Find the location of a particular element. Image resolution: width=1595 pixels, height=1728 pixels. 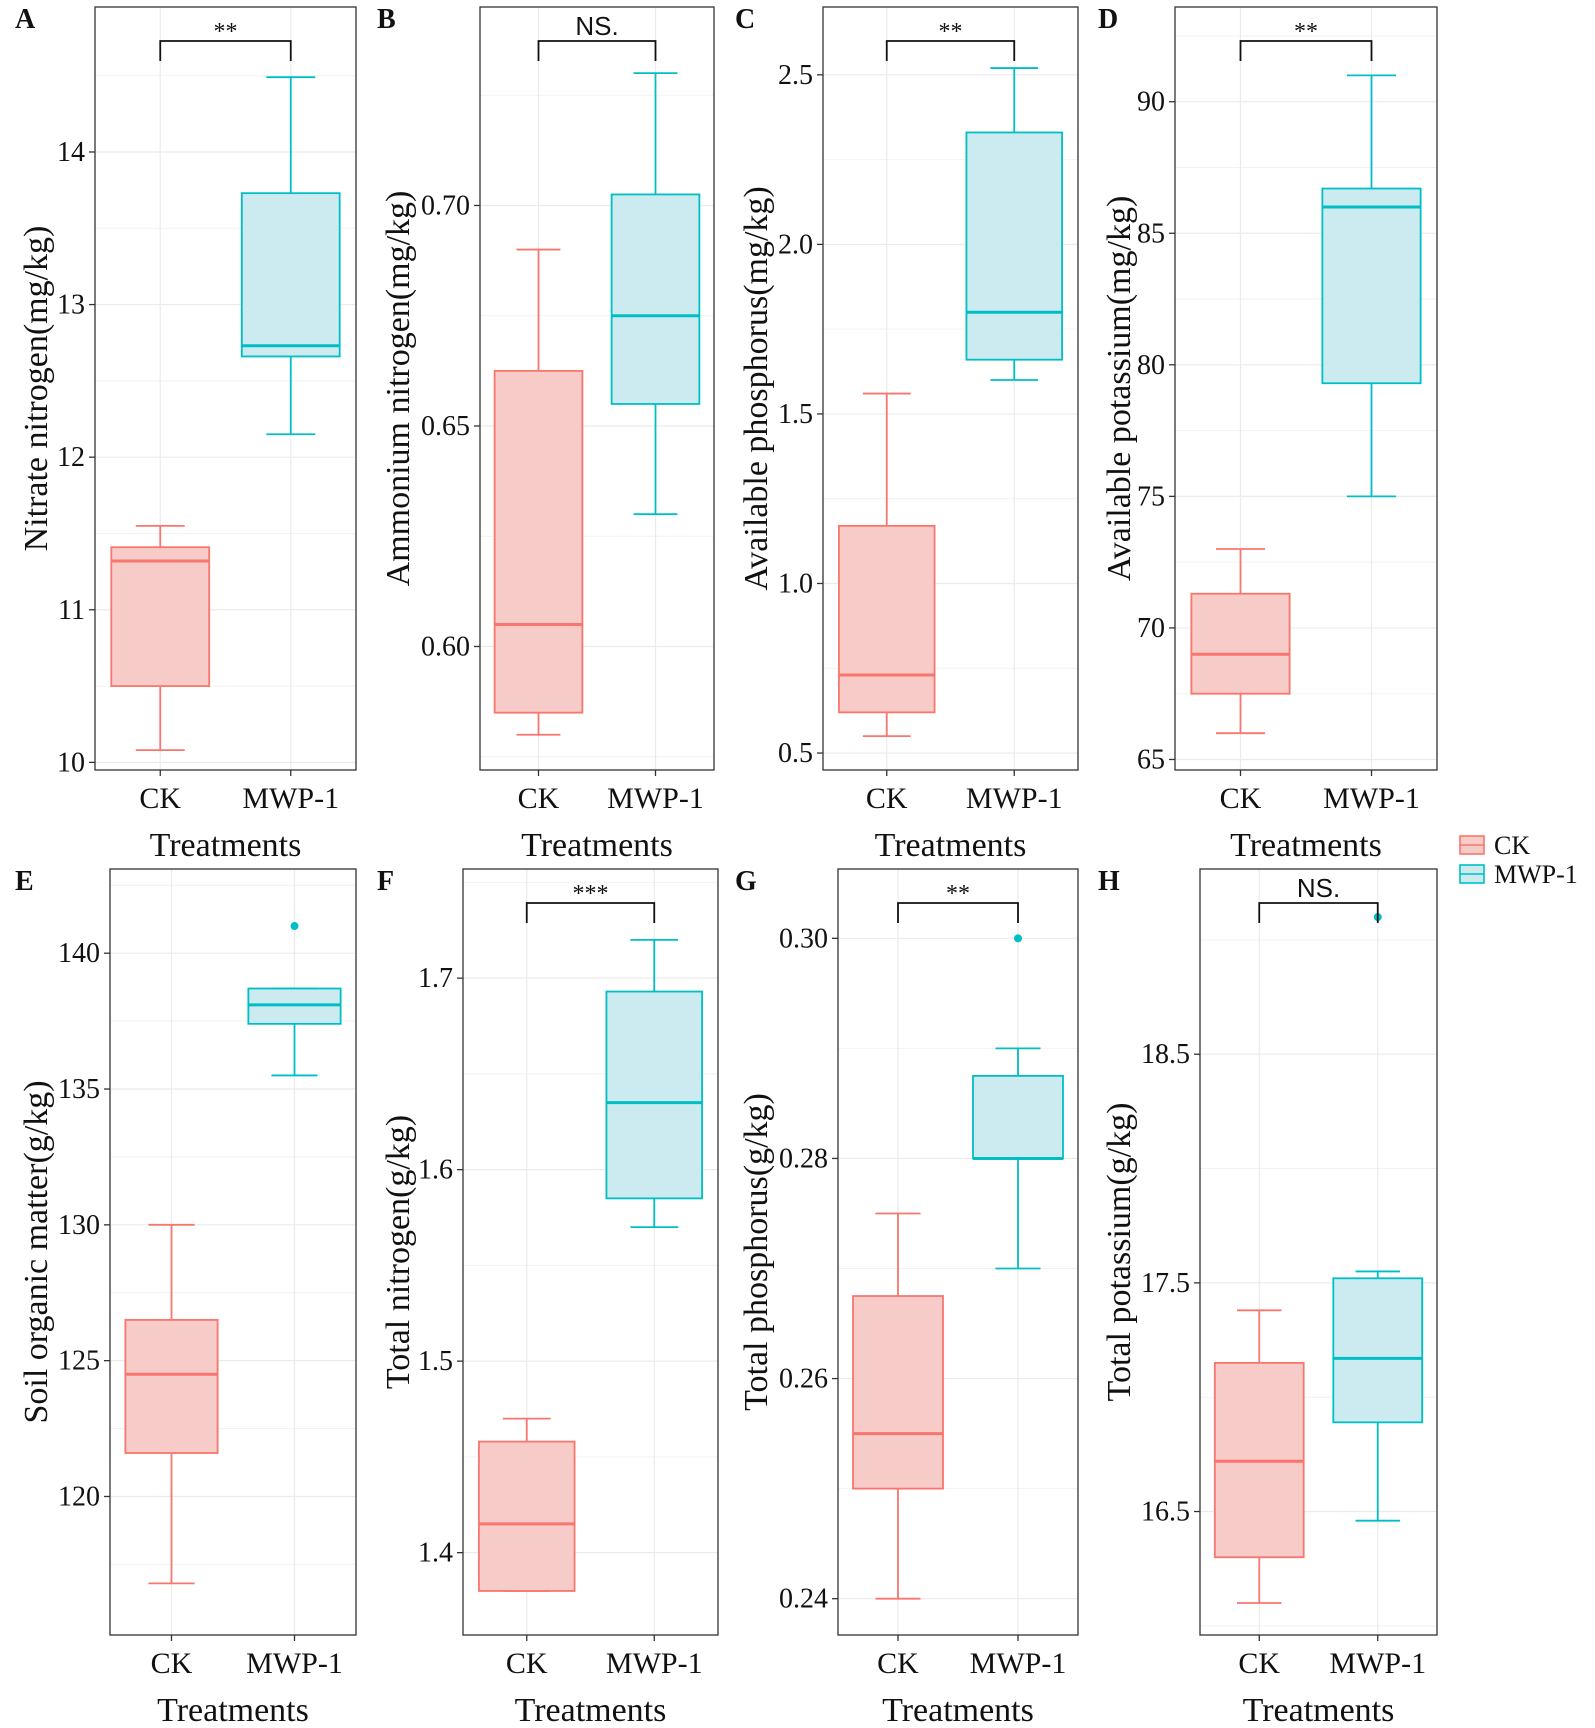

y-tick-label: 120 is located at coordinates (79, 1496).